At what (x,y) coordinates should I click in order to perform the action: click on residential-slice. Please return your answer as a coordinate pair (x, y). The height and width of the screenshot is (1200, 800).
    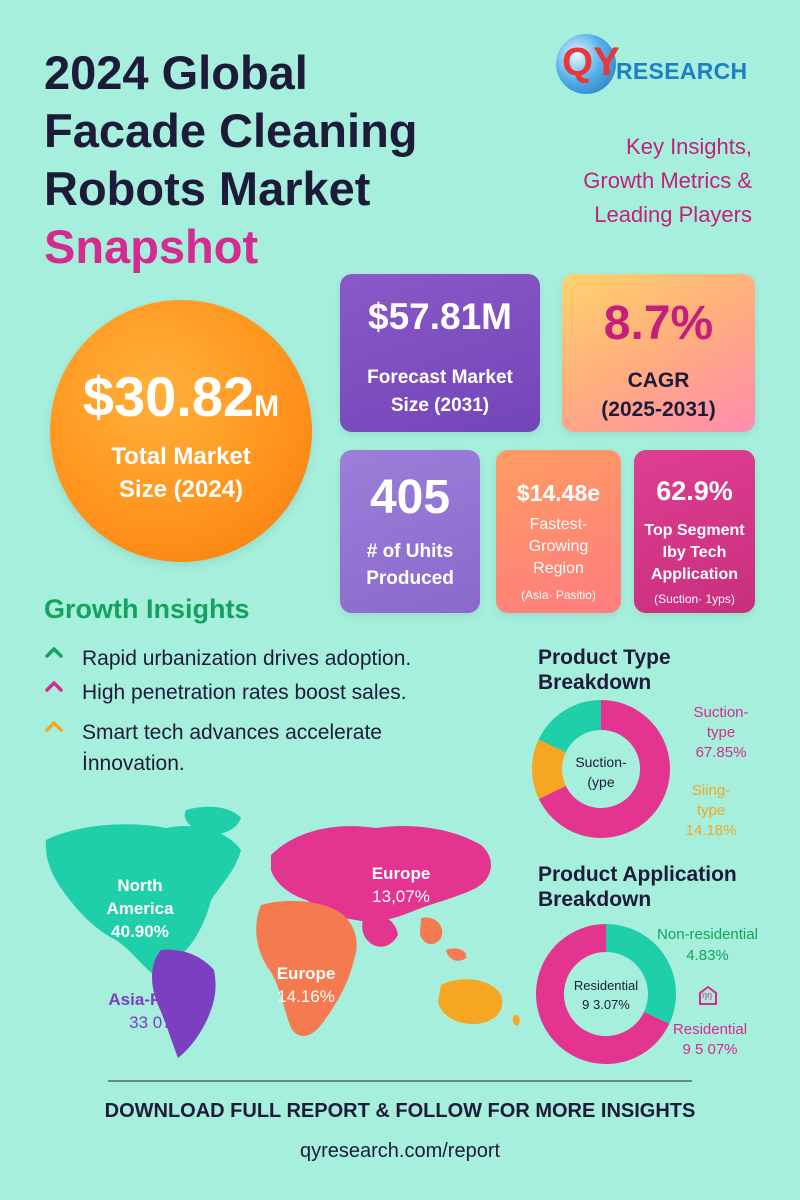
    Looking at the image, I should click on (603, 994).